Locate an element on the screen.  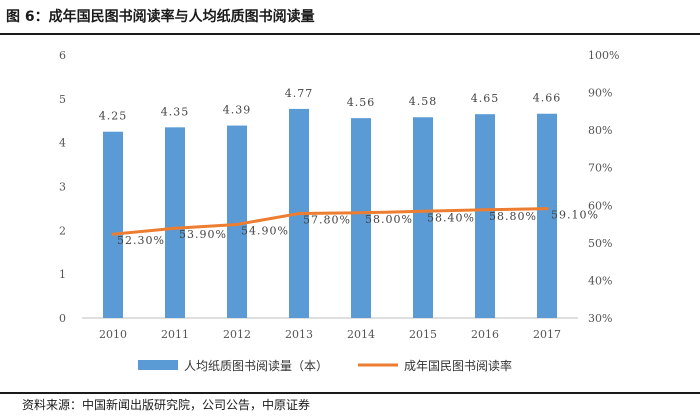
line-label-2013: 57.80% is located at coordinates (327, 220).